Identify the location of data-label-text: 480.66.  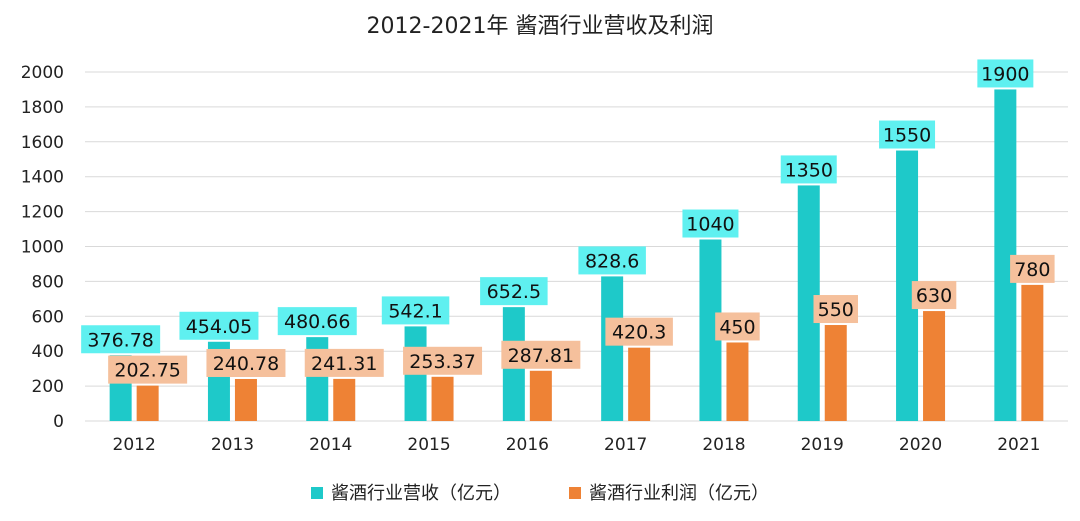
(317, 322).